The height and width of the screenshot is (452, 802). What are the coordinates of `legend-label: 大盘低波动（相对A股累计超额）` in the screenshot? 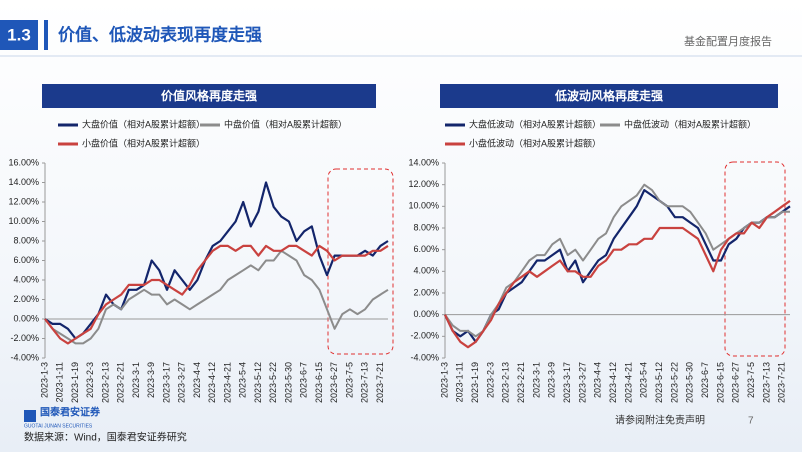 It's located at (535, 123).